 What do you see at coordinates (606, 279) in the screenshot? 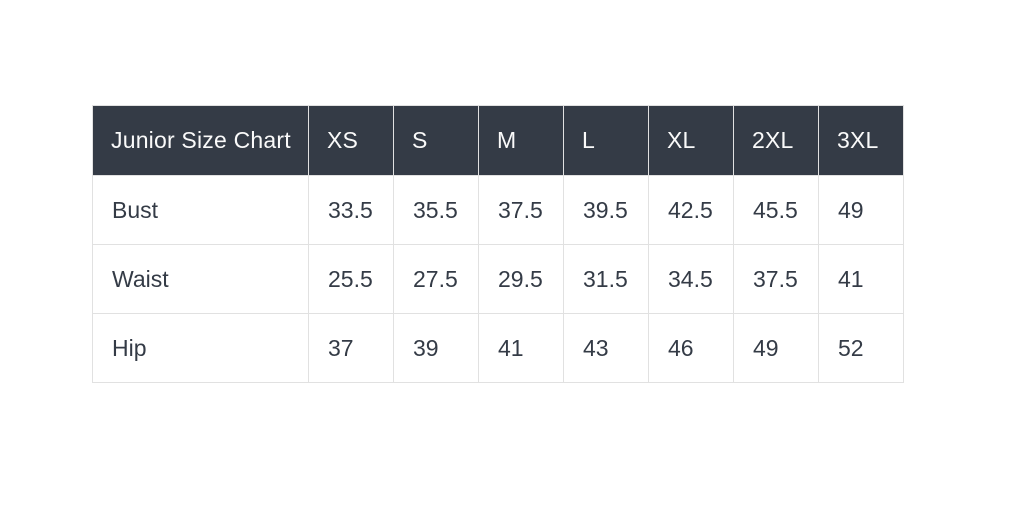
I see `size-value-cell: 31.5` at bounding box center [606, 279].